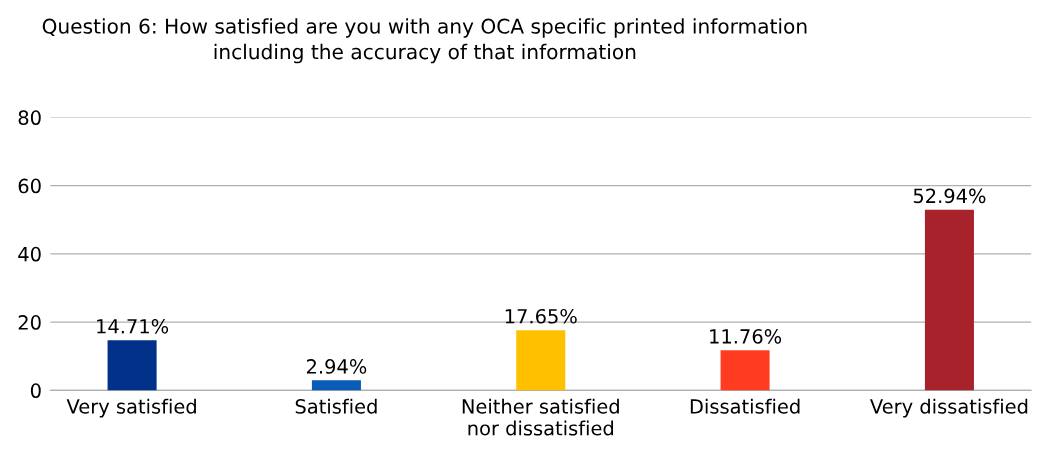 Image resolution: width=1049 pixels, height=455 pixels. I want to click on y-tick-label: 60, so click(29, 186).